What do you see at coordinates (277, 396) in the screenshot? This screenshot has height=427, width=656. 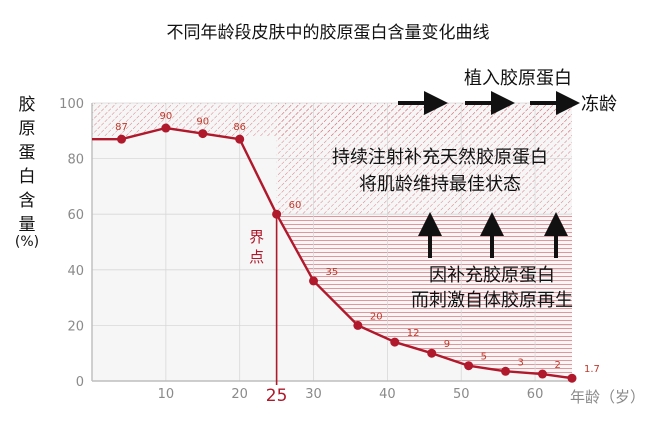 I see `x-tick-label-highlight: 25` at bounding box center [277, 396].